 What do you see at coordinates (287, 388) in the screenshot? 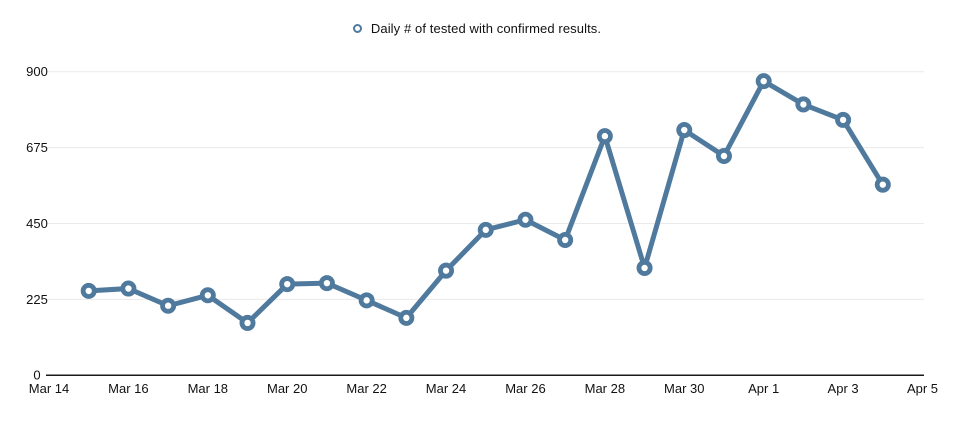
I see `x-axis-label: Mar 20` at bounding box center [287, 388].